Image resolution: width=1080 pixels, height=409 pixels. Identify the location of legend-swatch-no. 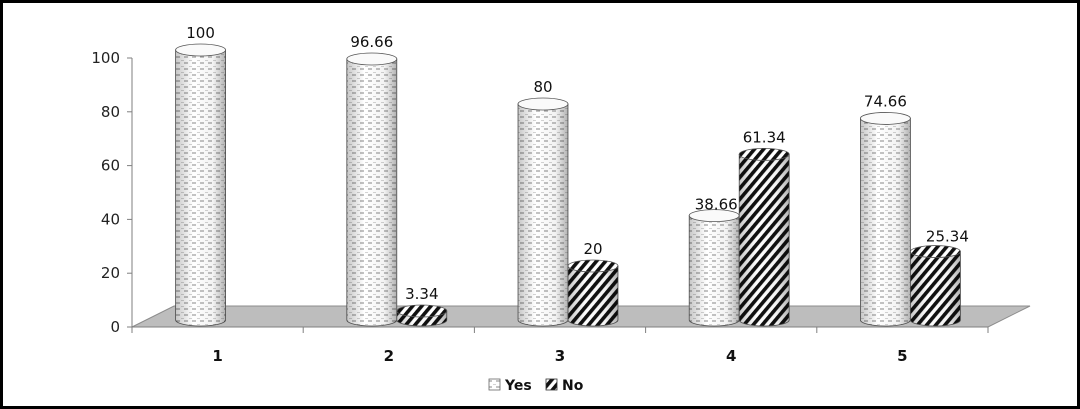
(551, 384).